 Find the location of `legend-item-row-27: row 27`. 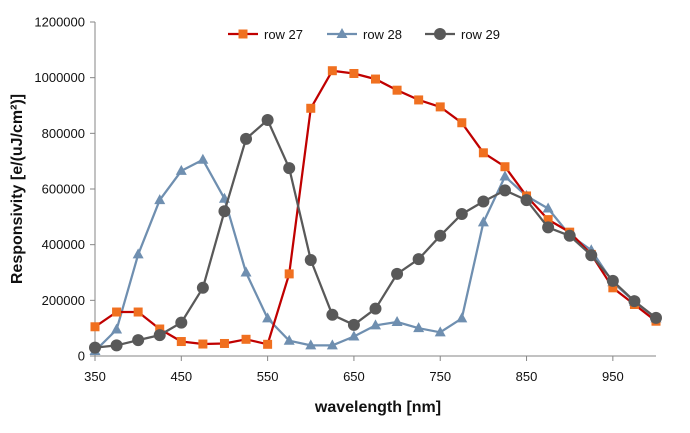

legend-item-row-27: row 27 is located at coordinates (265, 34).